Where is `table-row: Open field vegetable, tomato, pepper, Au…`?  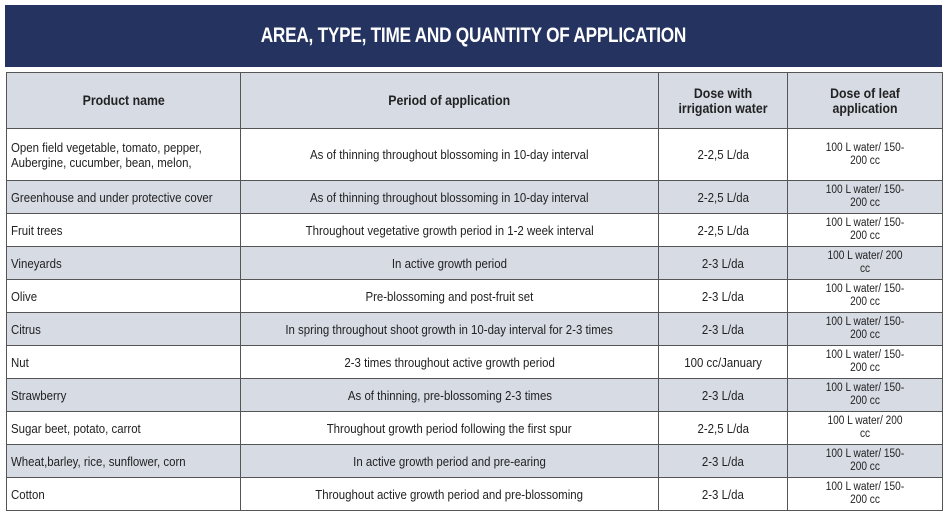 table-row: Open field vegetable, tomato, pepper, Au… is located at coordinates (474, 154).